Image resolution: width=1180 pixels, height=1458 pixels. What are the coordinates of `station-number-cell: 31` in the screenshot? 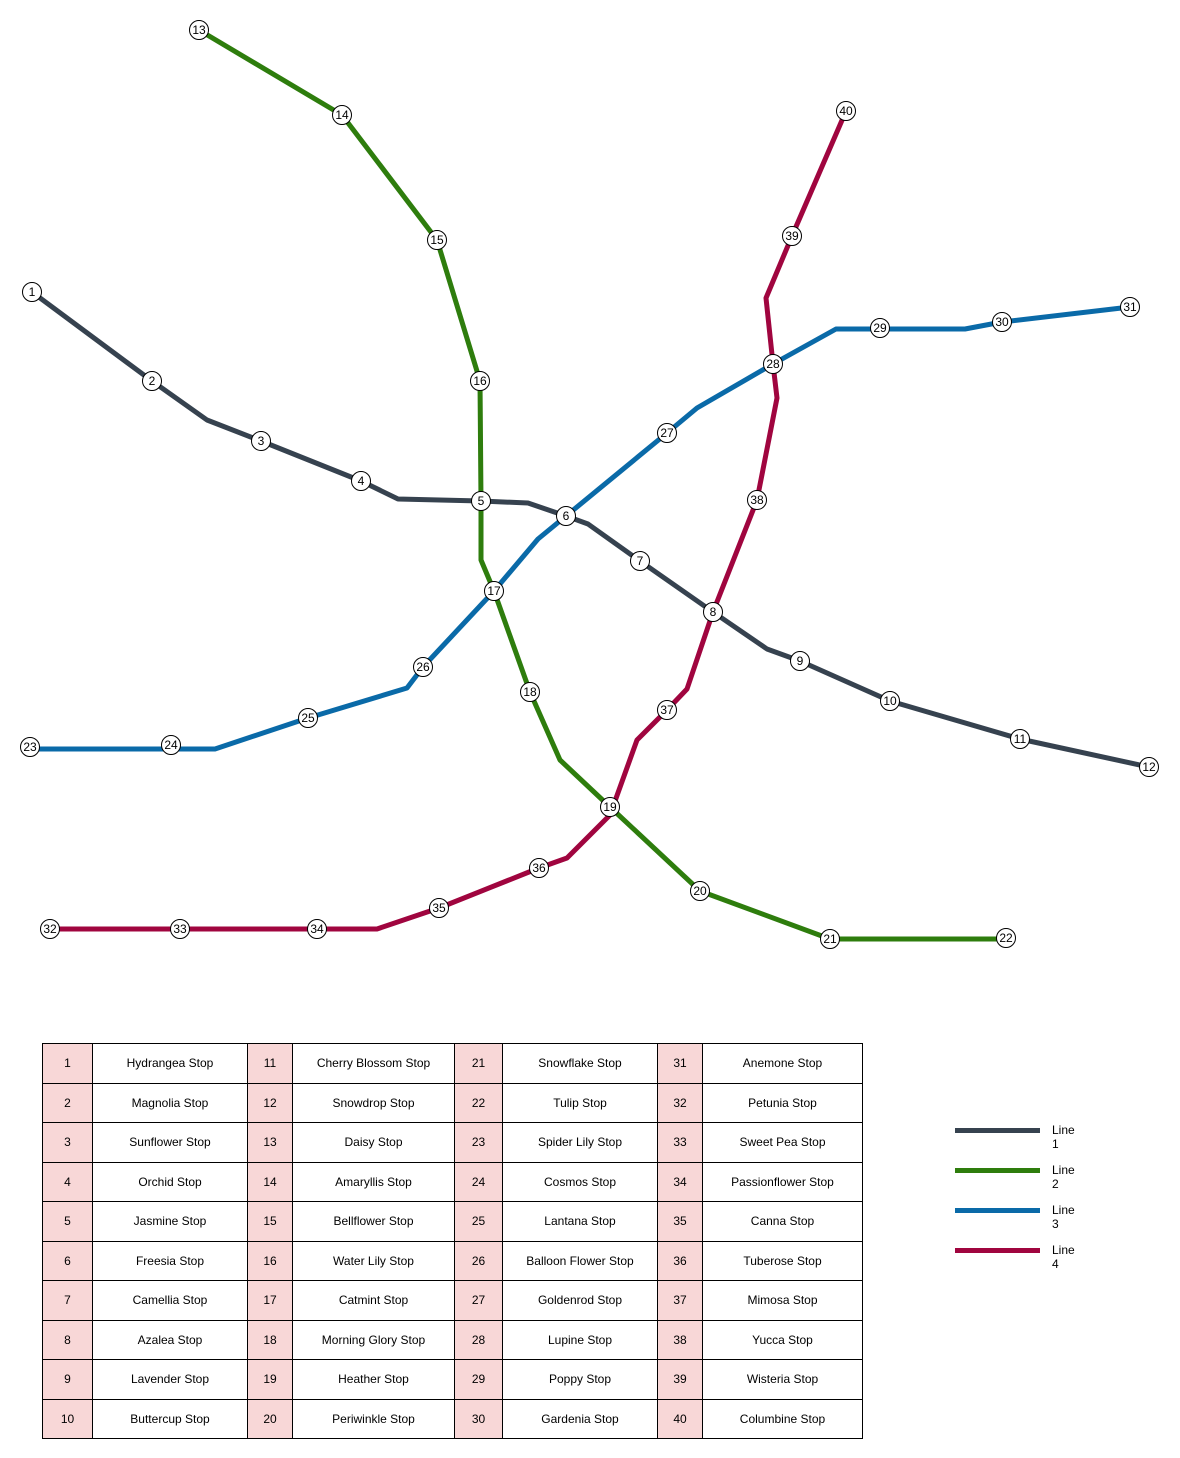 It's located at (680, 1063).